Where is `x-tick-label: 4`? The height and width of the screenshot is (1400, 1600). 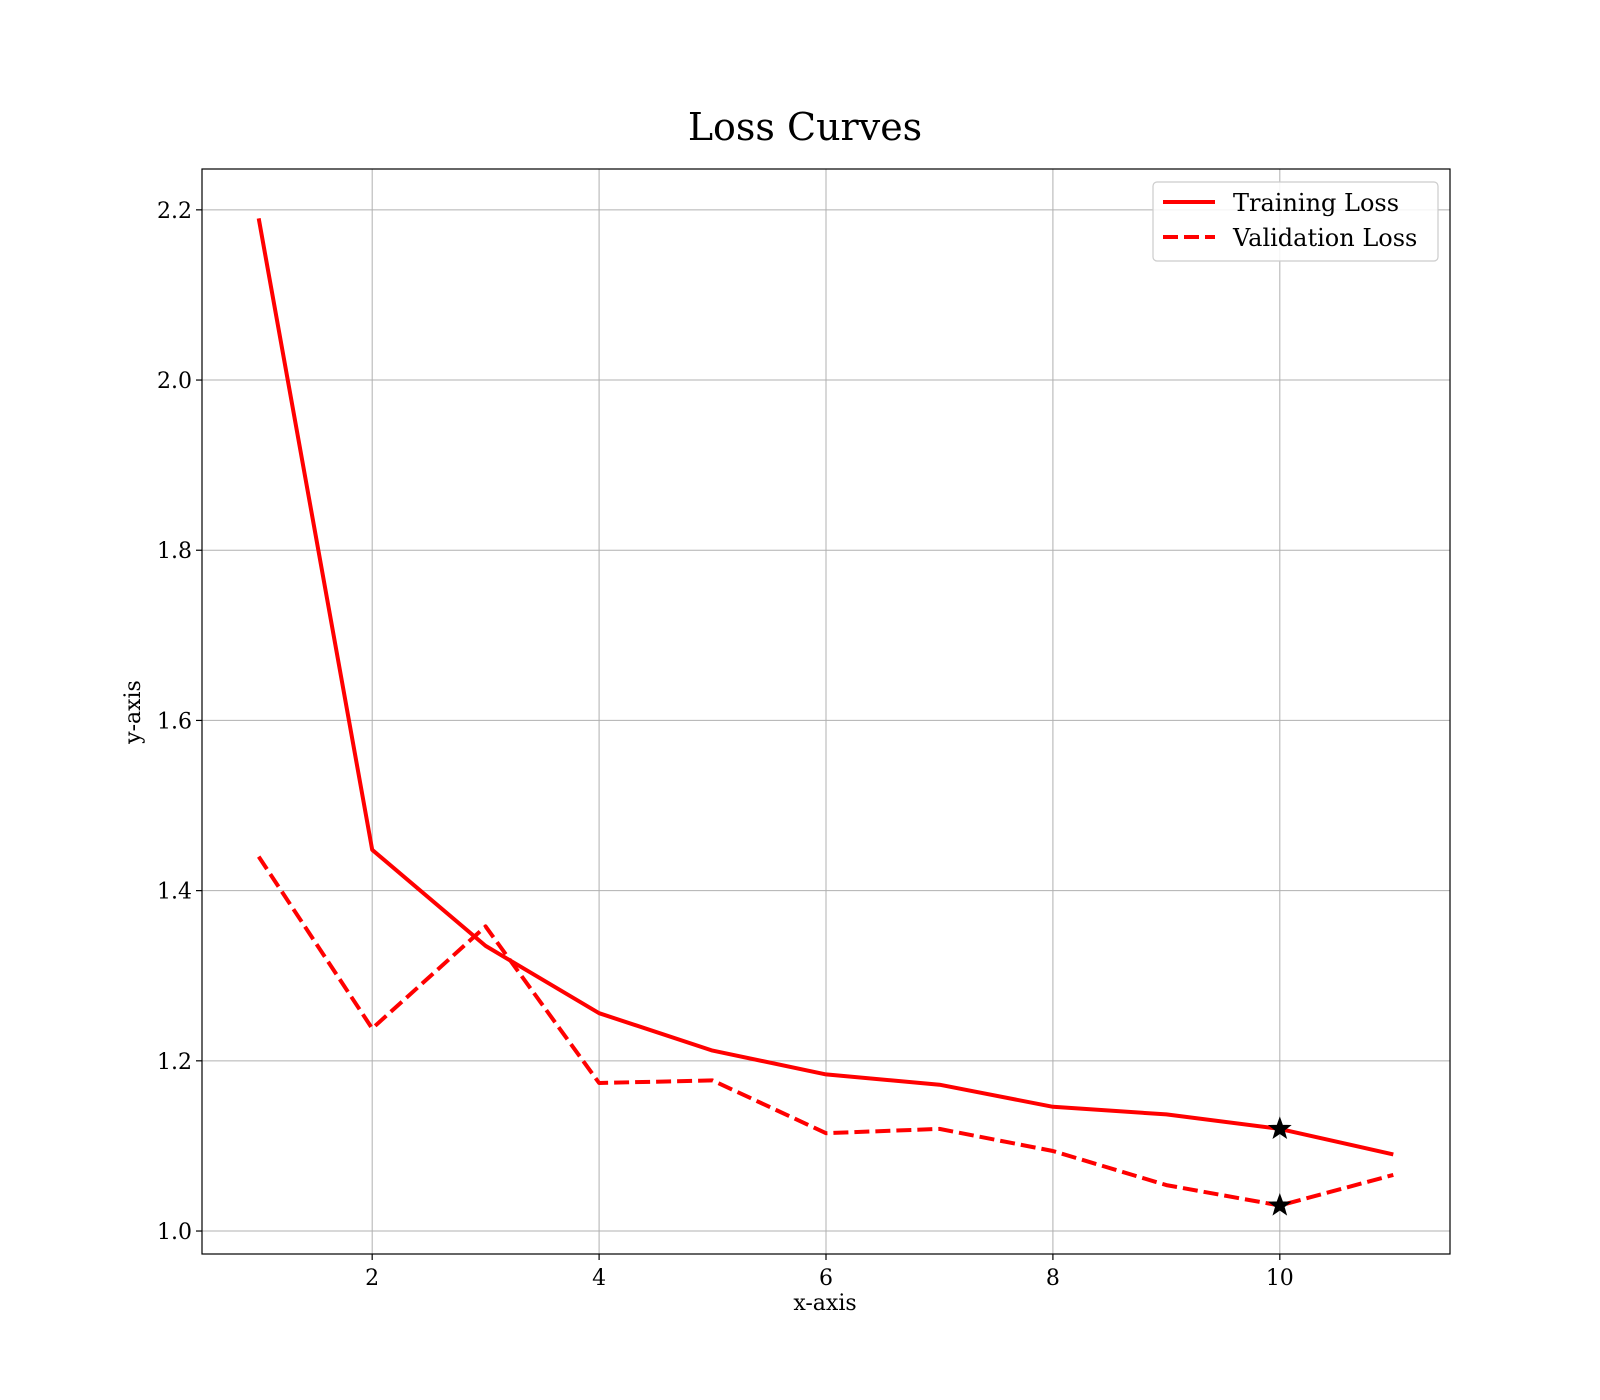
x-tick-label: 4 is located at coordinates (599, 1278).